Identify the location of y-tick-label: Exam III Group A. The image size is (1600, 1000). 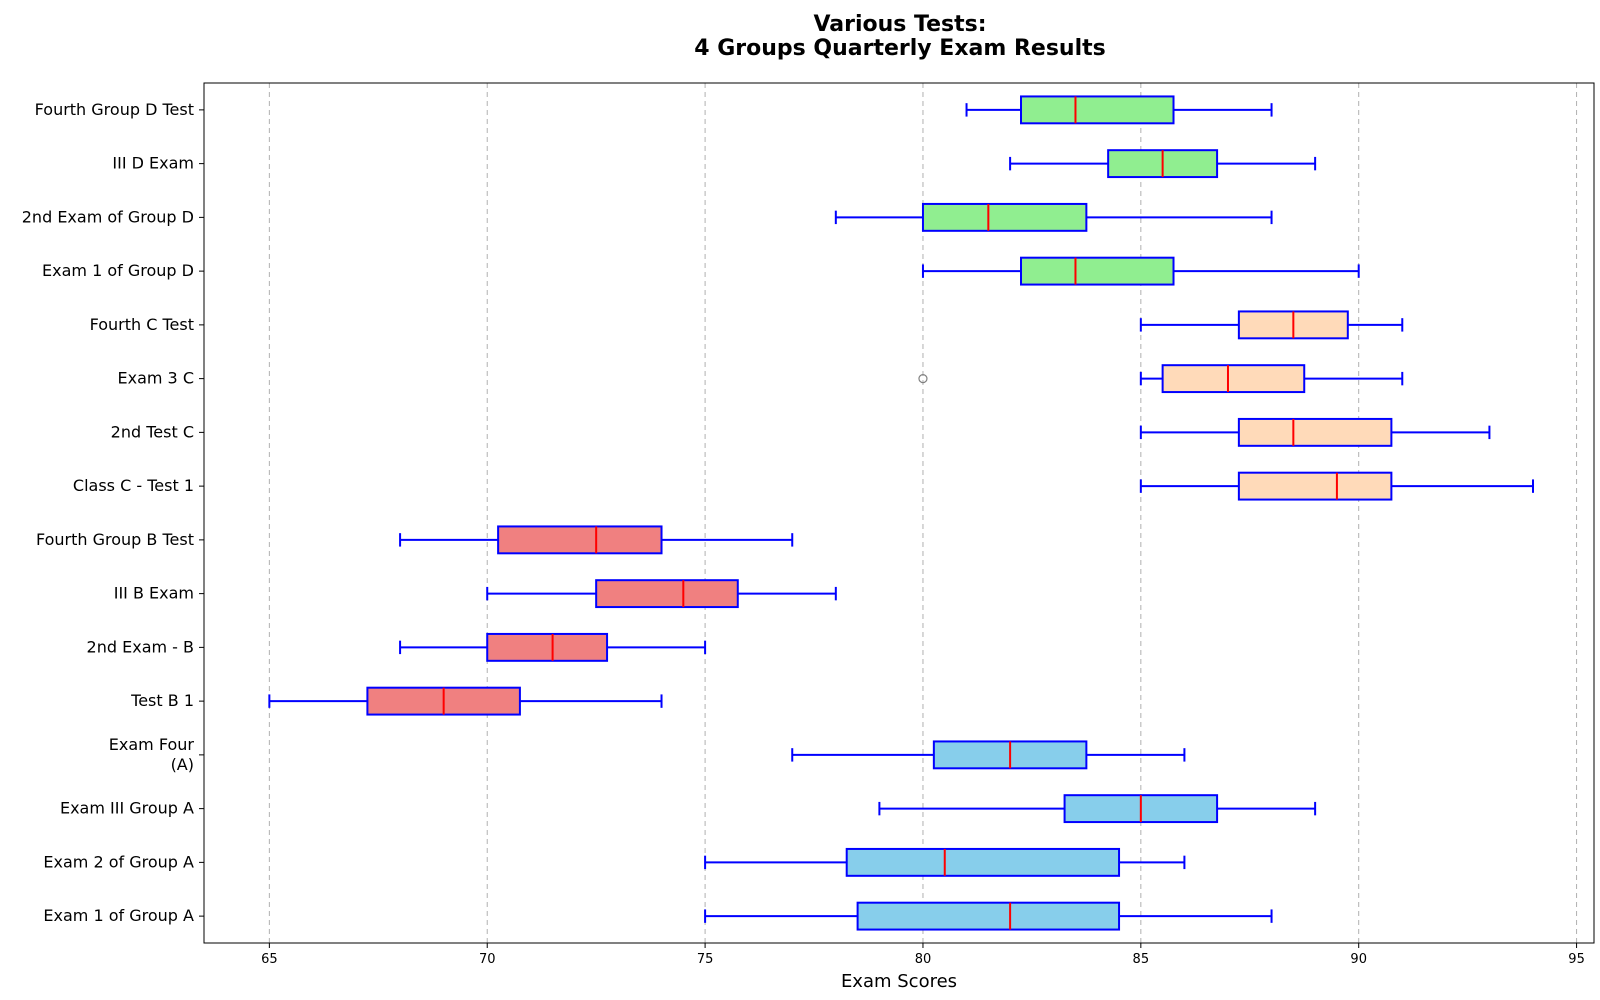
(127, 808).